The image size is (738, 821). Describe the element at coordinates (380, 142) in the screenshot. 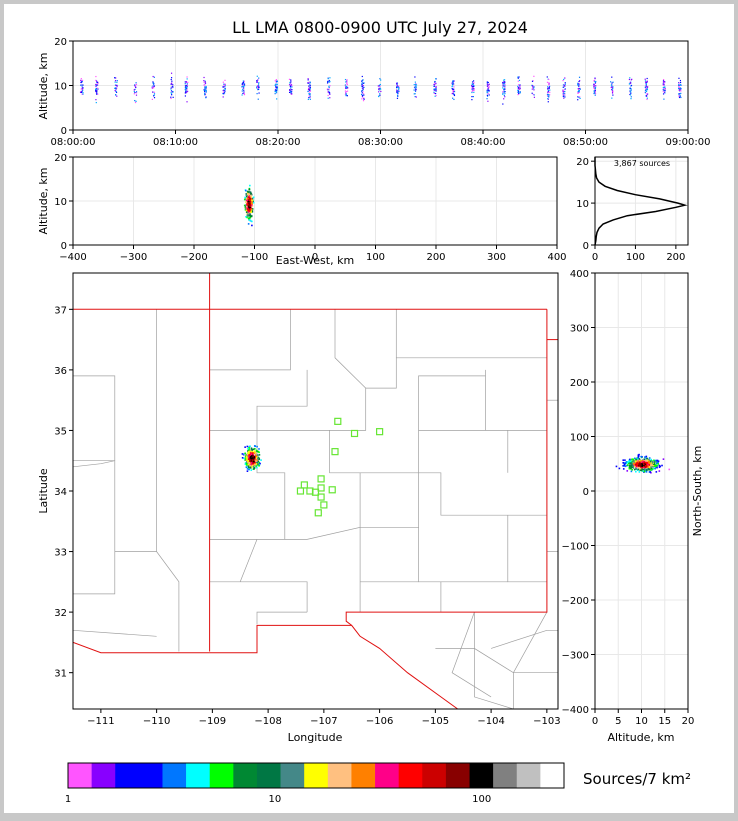

I see `time-altitude-xtick-label: 08:30:00` at that location.